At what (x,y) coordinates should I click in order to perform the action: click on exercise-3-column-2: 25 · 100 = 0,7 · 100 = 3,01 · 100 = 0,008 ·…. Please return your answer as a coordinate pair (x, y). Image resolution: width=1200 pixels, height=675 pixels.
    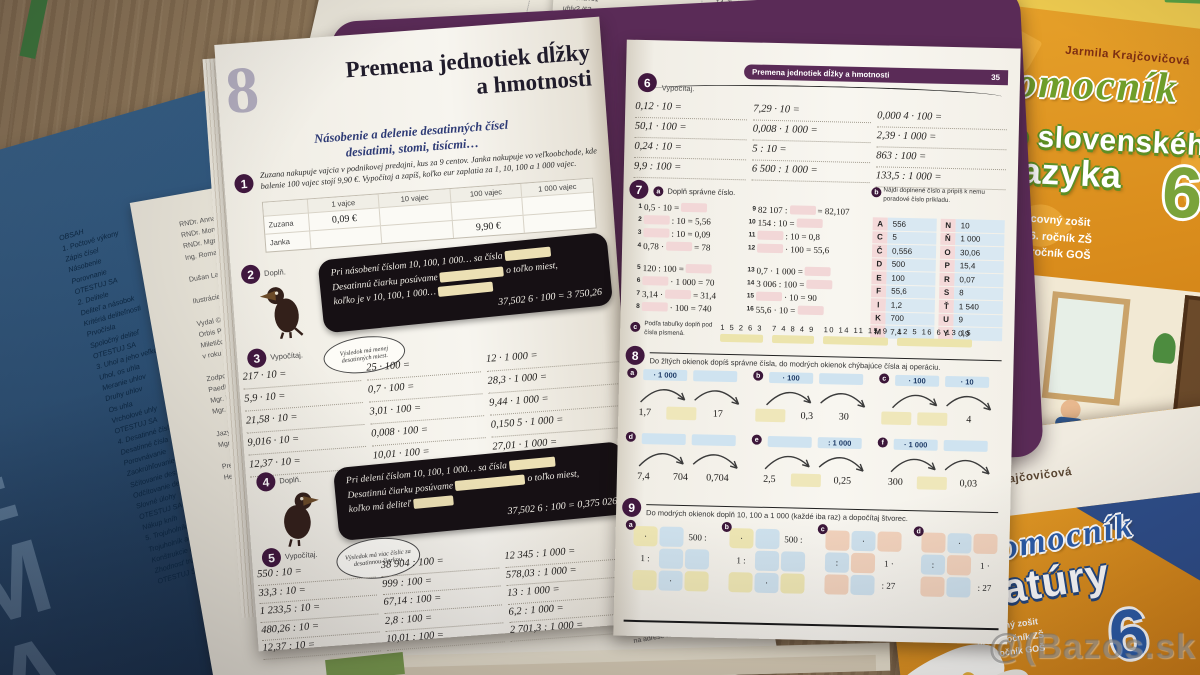
    Looking at the image, I should click on (426, 409).